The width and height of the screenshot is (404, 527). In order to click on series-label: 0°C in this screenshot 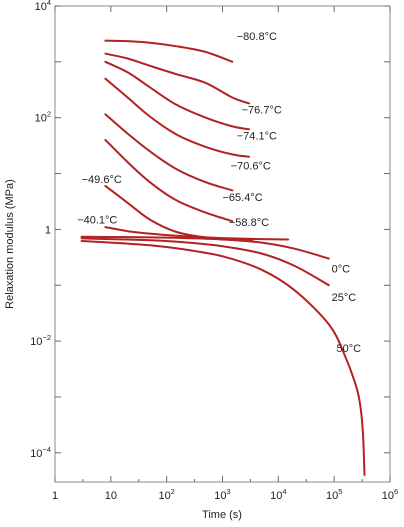, I will do `click(341, 269)`.